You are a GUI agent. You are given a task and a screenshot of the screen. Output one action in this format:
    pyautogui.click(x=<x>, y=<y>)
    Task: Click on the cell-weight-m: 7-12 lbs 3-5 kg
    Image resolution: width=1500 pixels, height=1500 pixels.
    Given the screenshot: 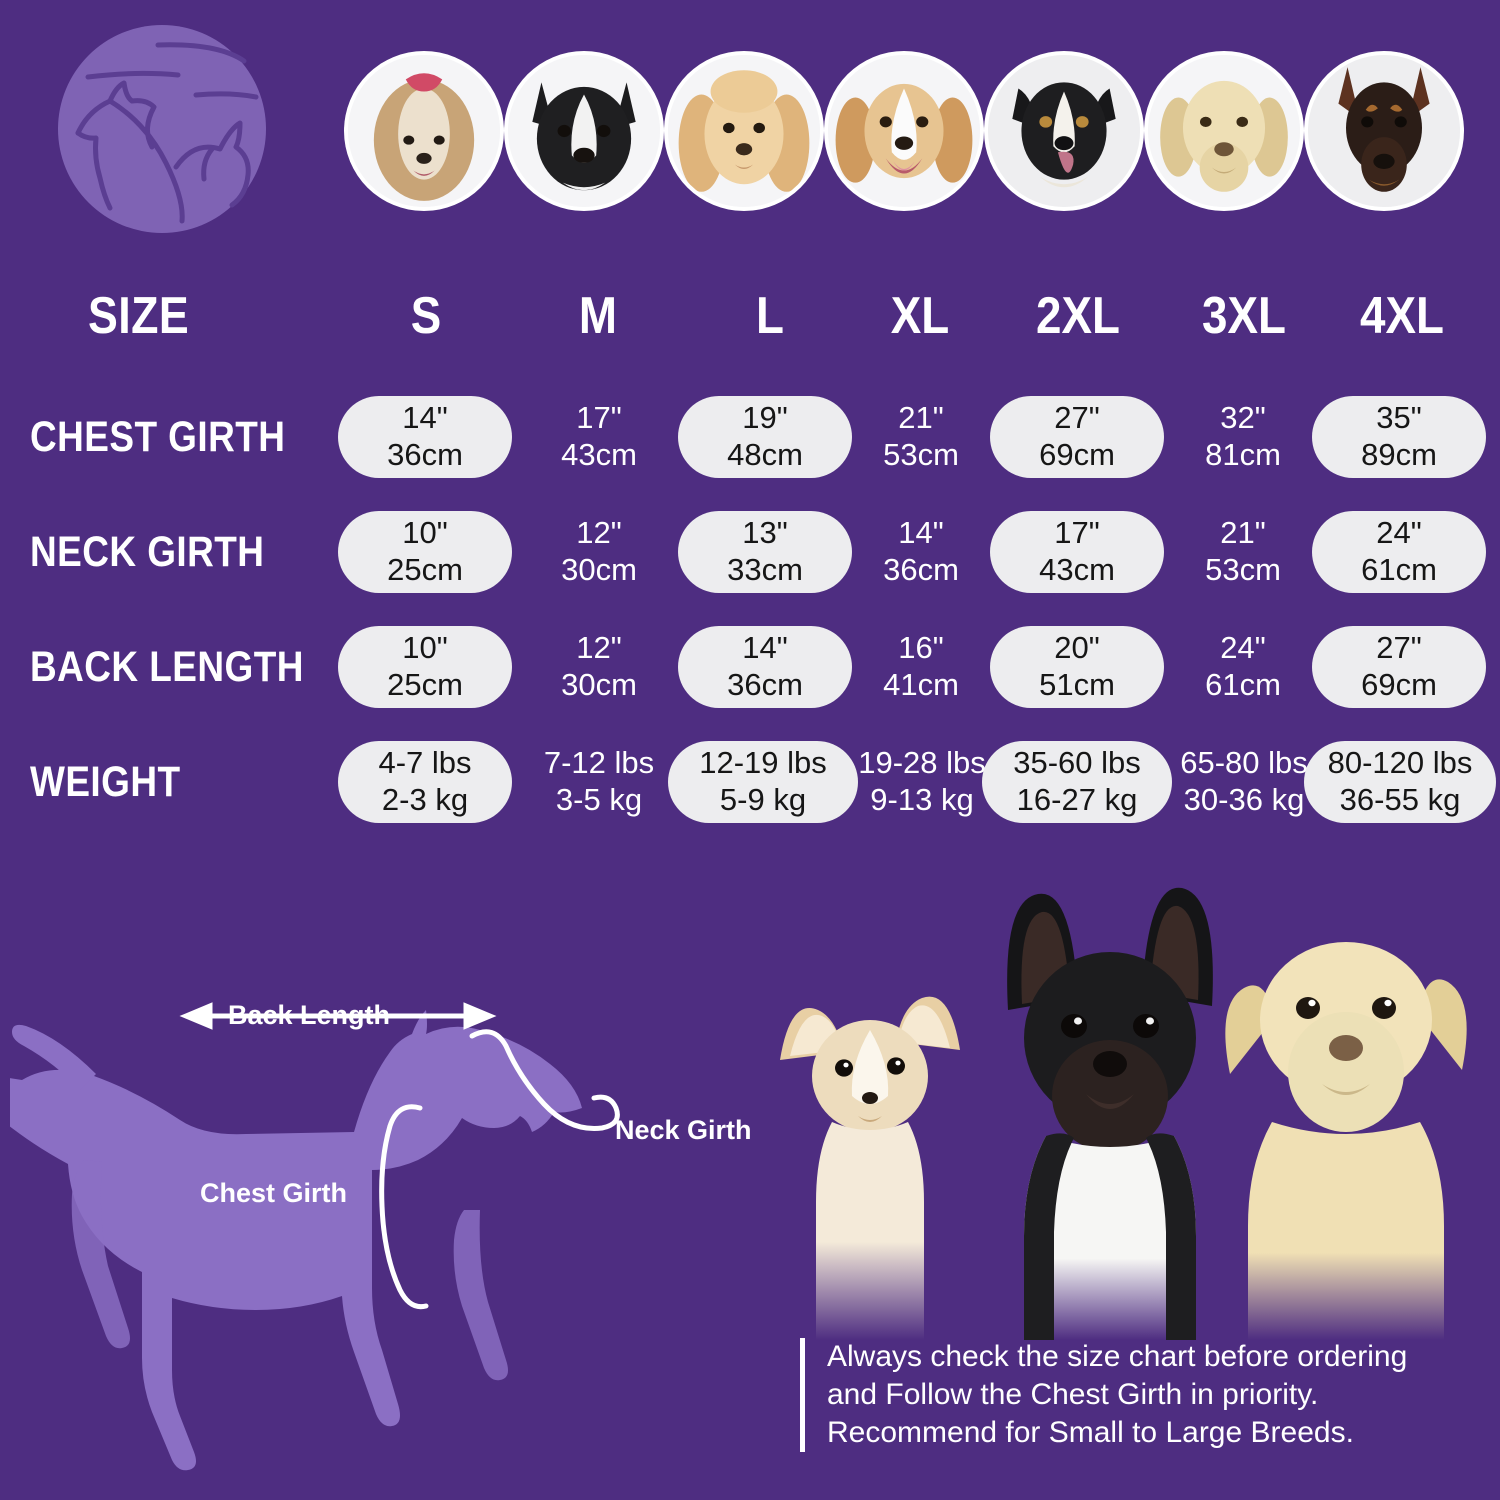 What is the action you would take?
    pyautogui.click(x=599, y=782)
    